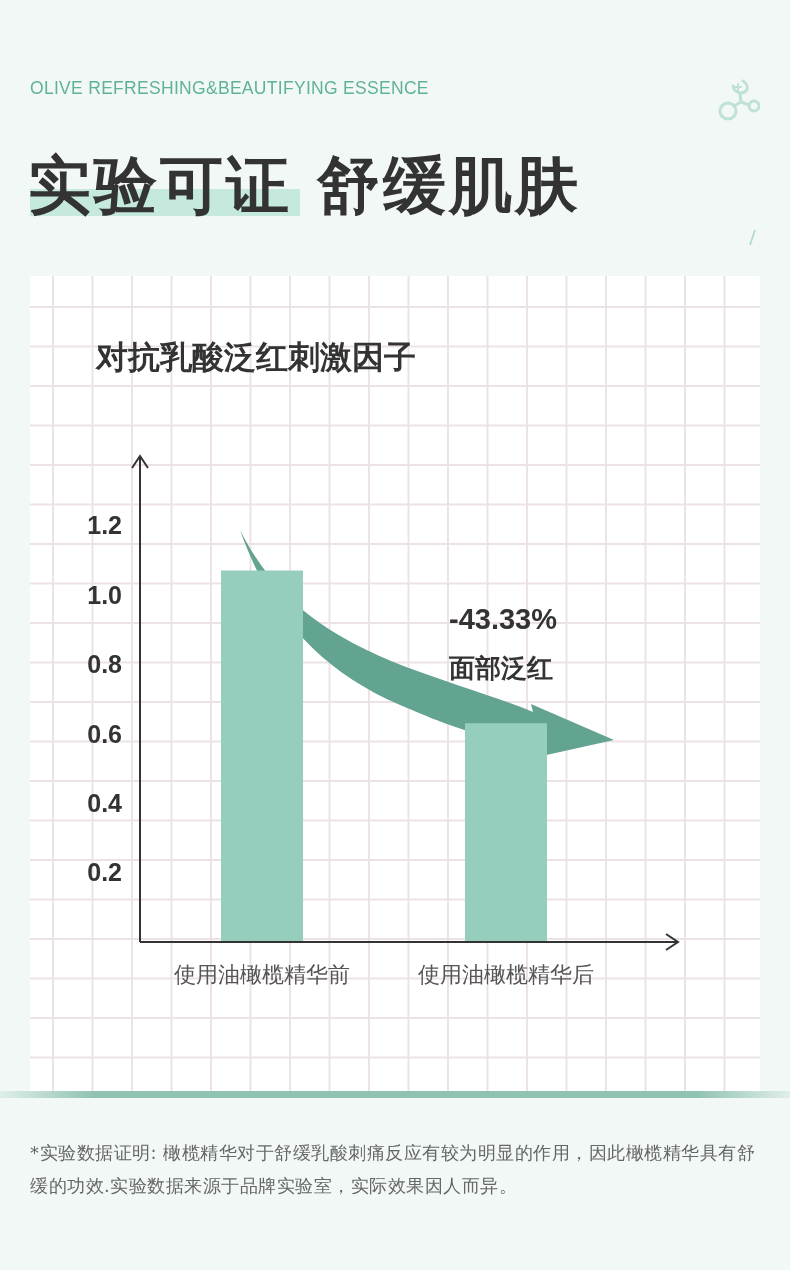 Image resolution: width=790 pixels, height=1270 pixels. Describe the element at coordinates (503, 619) in the screenshot. I see `annotation: -43.33%` at that location.